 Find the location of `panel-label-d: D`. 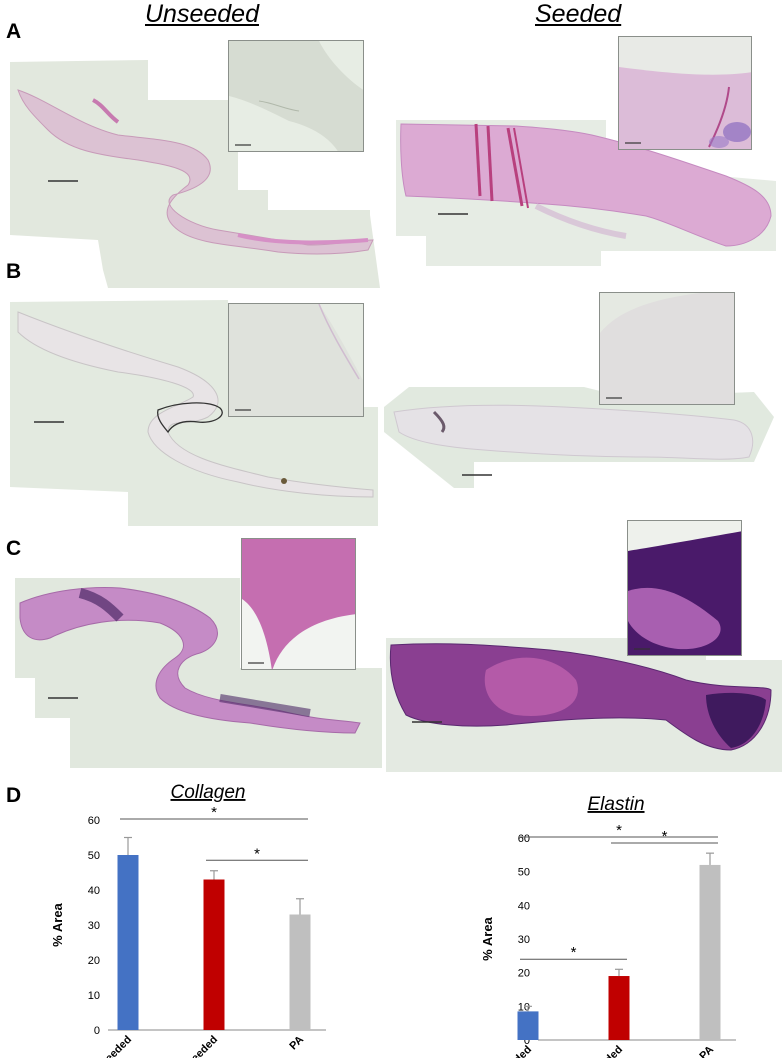

panel-label-d: D is located at coordinates (14, 795).